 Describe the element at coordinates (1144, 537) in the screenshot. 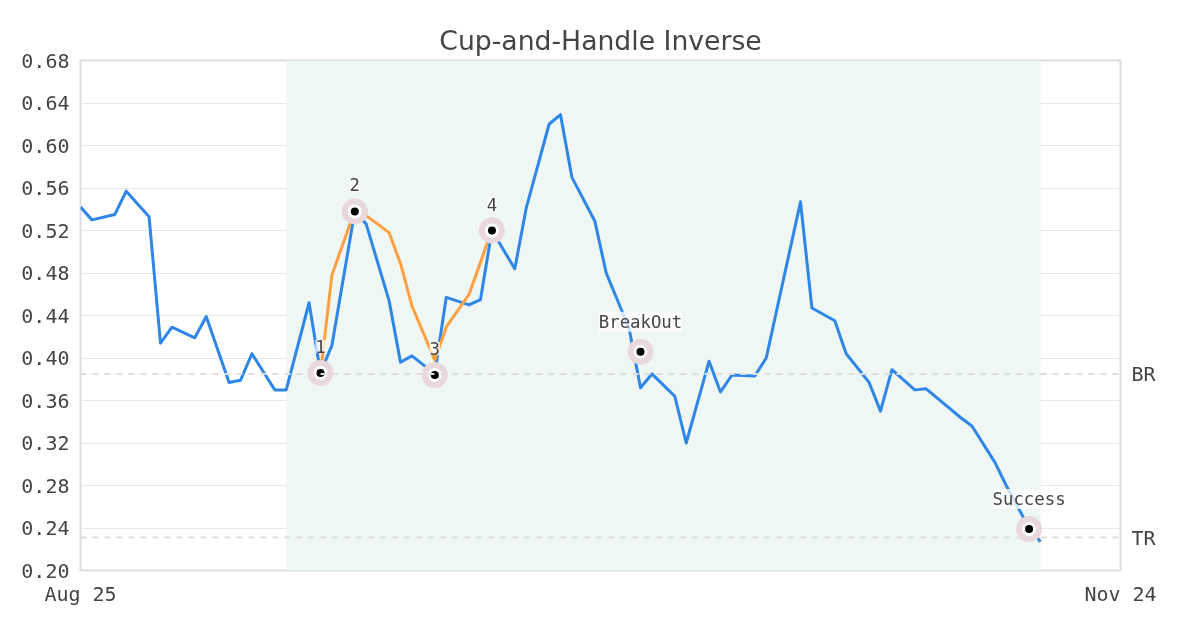

I see `ref-line-label: TR` at that location.